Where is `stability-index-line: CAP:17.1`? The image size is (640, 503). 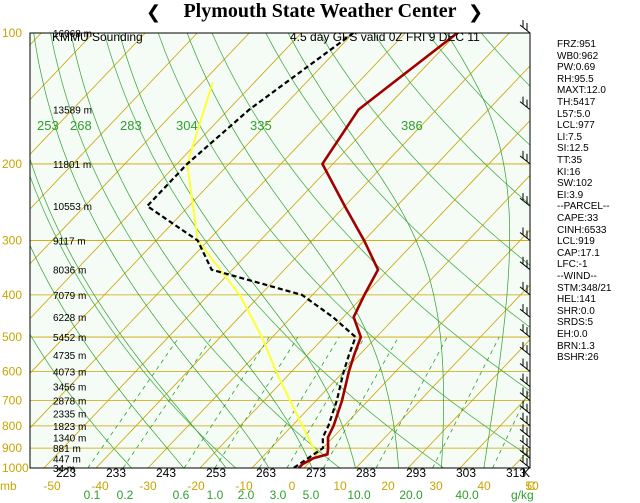
stability-index-line: CAP:17.1 is located at coordinates (578, 253).